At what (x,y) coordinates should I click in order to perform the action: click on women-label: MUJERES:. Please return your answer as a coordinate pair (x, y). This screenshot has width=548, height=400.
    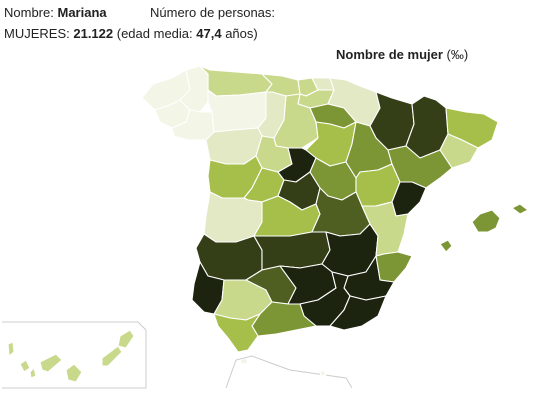
    Looking at the image, I should click on (37, 33).